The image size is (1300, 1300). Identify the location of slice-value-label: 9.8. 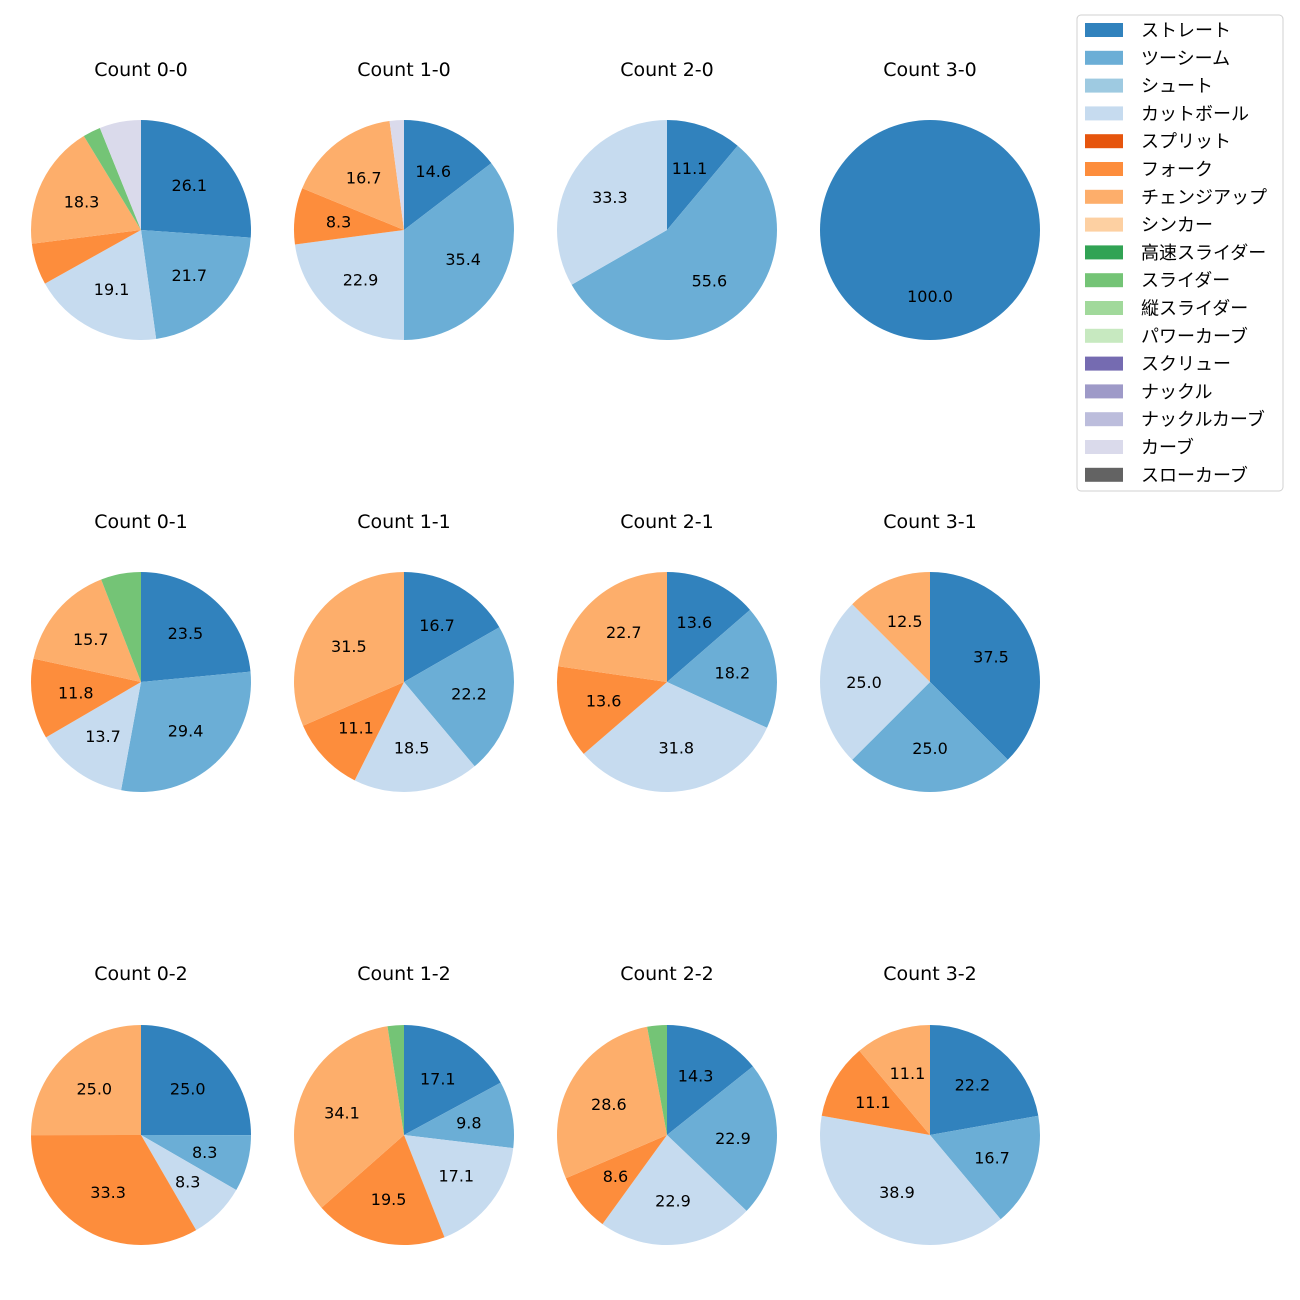
(468, 1123).